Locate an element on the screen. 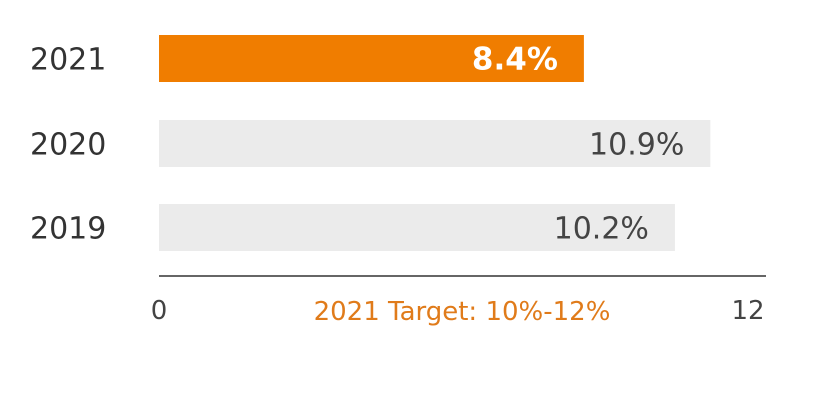 Image resolution: width=815 pixels, height=415 pixels. category-label-2020: 2020 is located at coordinates (68, 145).